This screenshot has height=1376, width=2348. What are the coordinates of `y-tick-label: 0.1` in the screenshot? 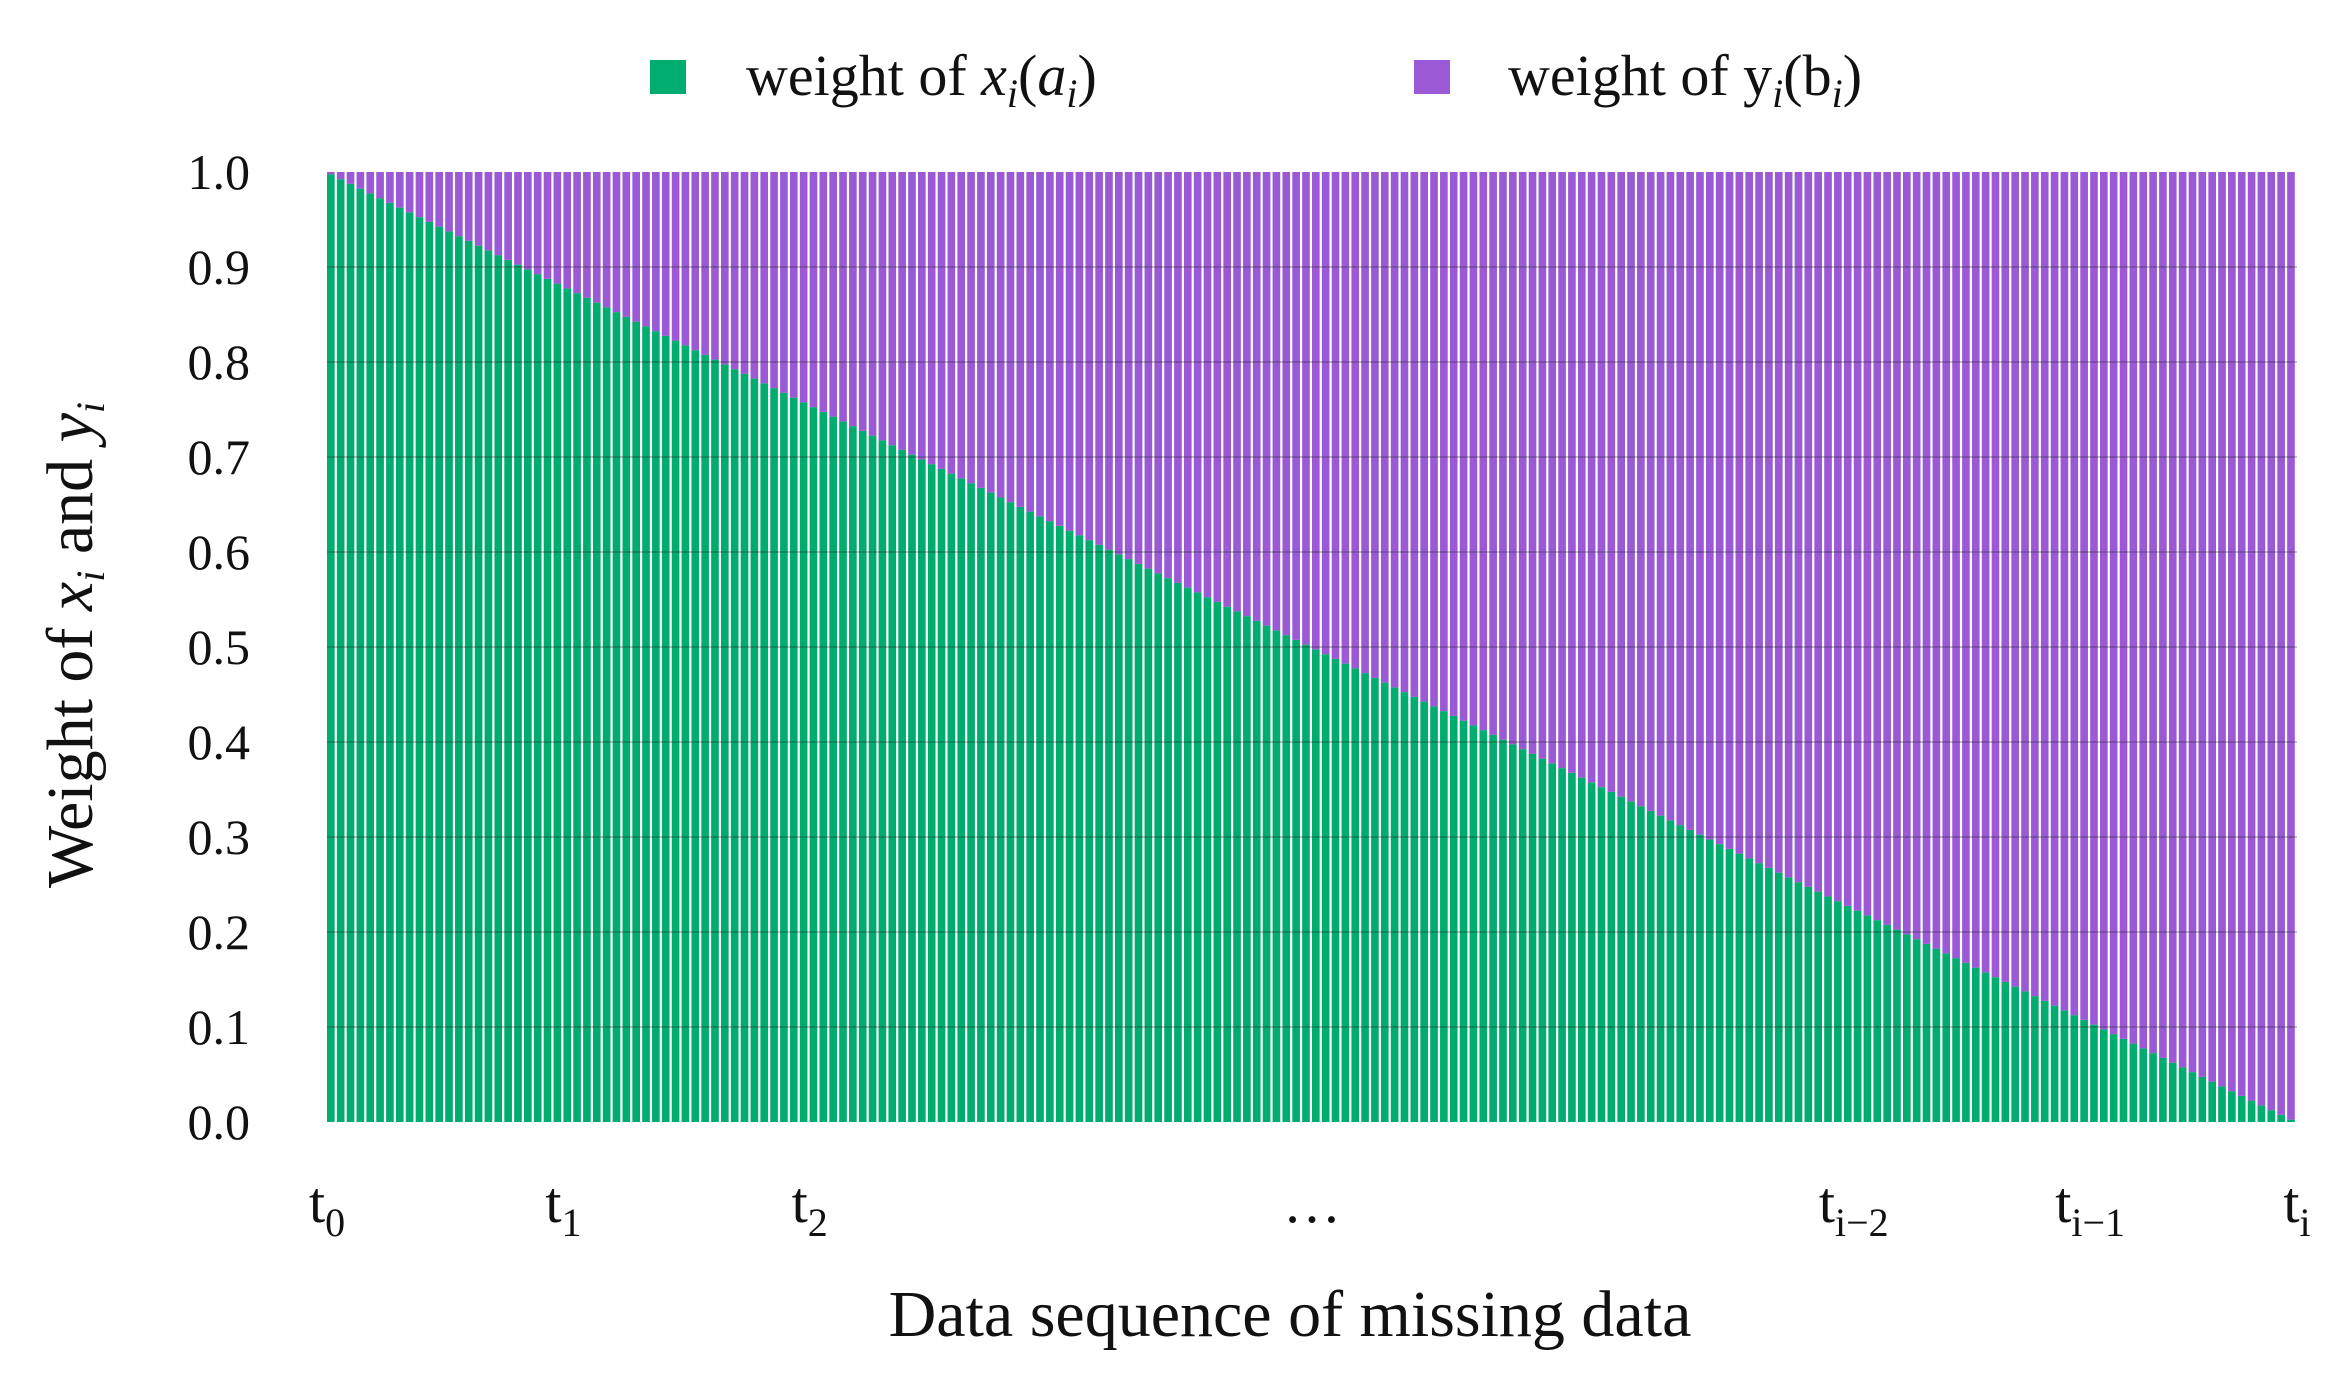 It's located at (219, 1027).